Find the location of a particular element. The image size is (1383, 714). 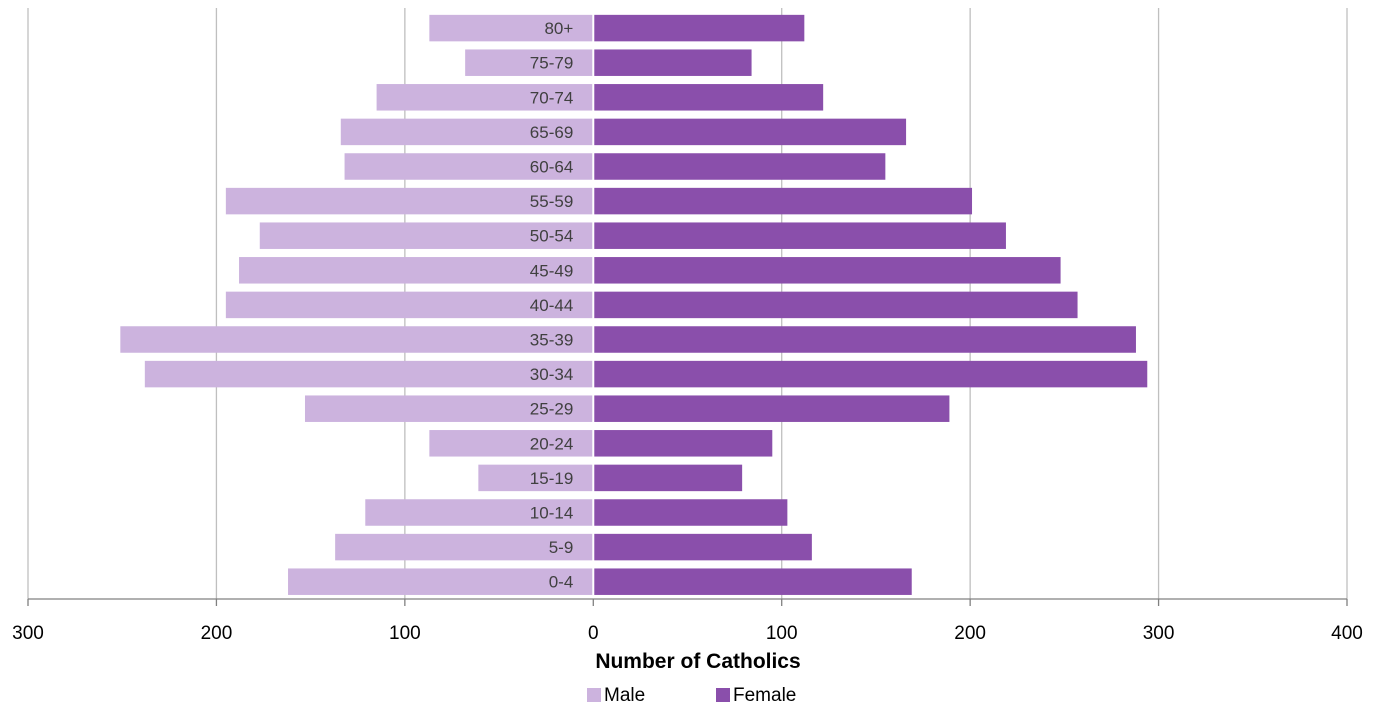

category-label: 65-69 is located at coordinates (551, 132).